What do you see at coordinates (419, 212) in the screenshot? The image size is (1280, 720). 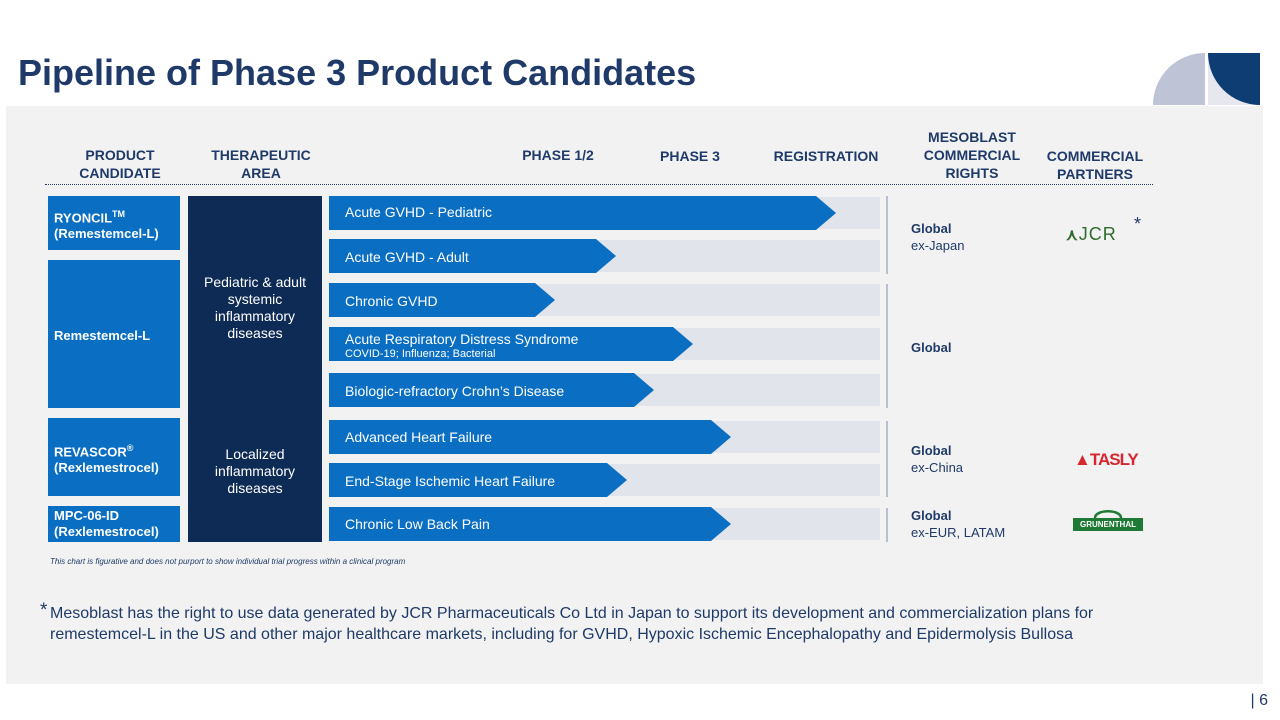 I see `indication-label: Acute GVHD - Pediatric` at bounding box center [419, 212].